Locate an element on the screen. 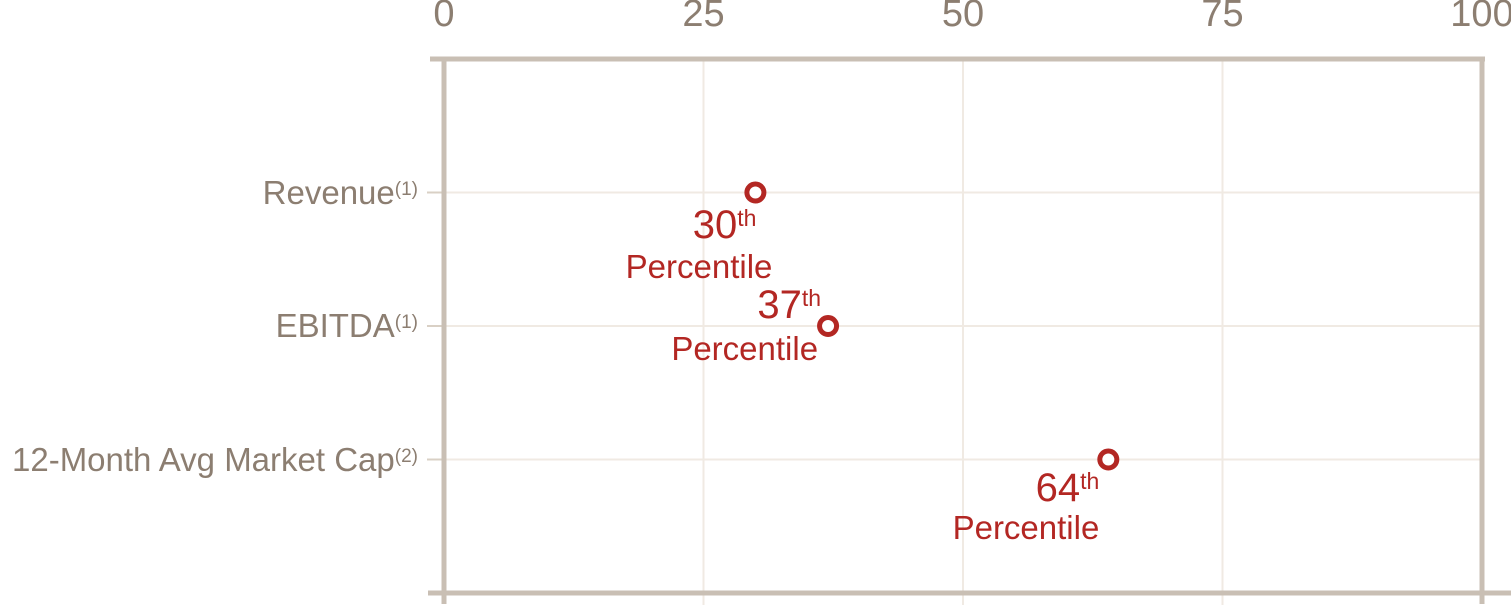 This screenshot has height=605, width=1511. x-tick-label-text: 25 is located at coordinates (703, 17).